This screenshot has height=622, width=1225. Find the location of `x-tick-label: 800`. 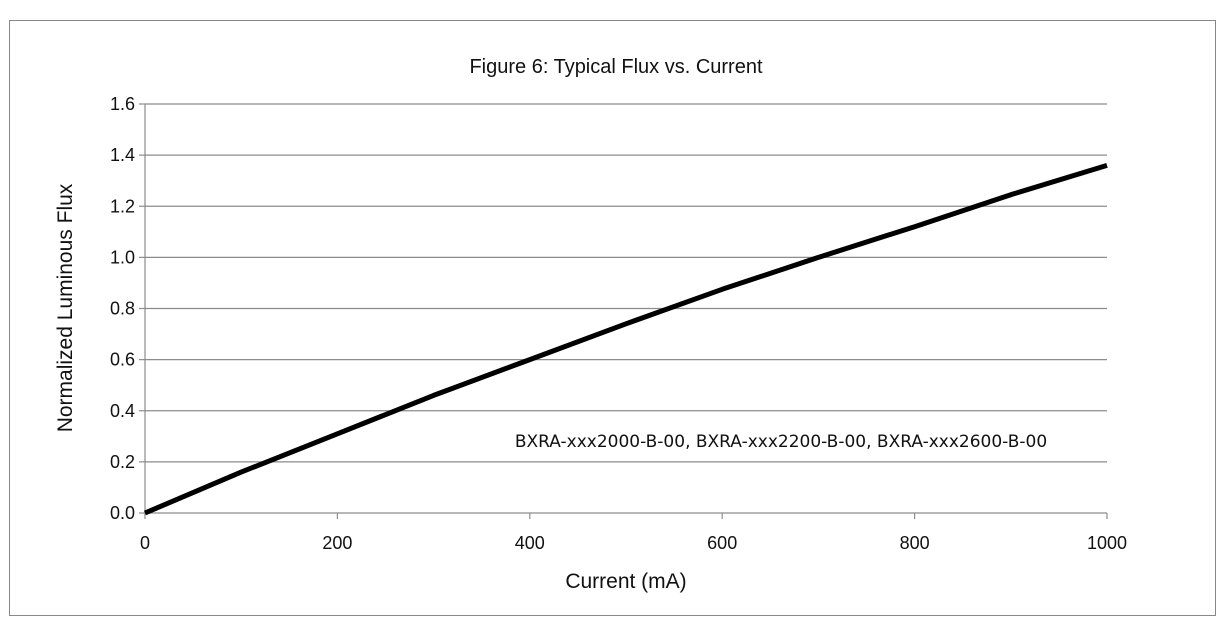

x-tick-label: 800 is located at coordinates (915, 543).